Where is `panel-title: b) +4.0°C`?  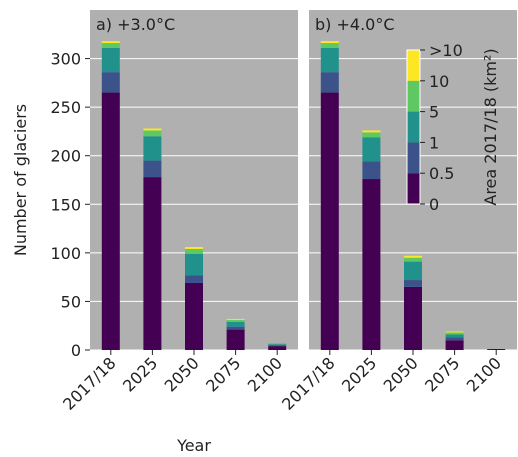 panel-title: b) +4.0°C is located at coordinates (355, 24).